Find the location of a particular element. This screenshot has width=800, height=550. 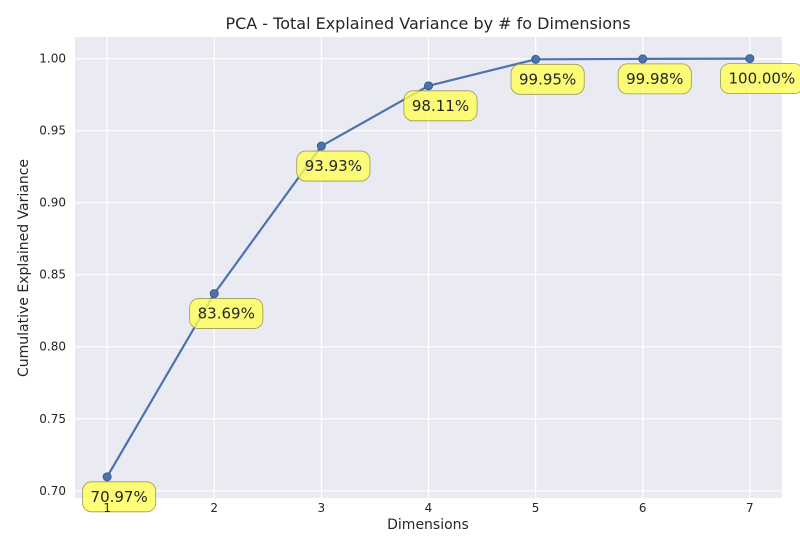

value-callout: 99.95% is located at coordinates (547, 79).